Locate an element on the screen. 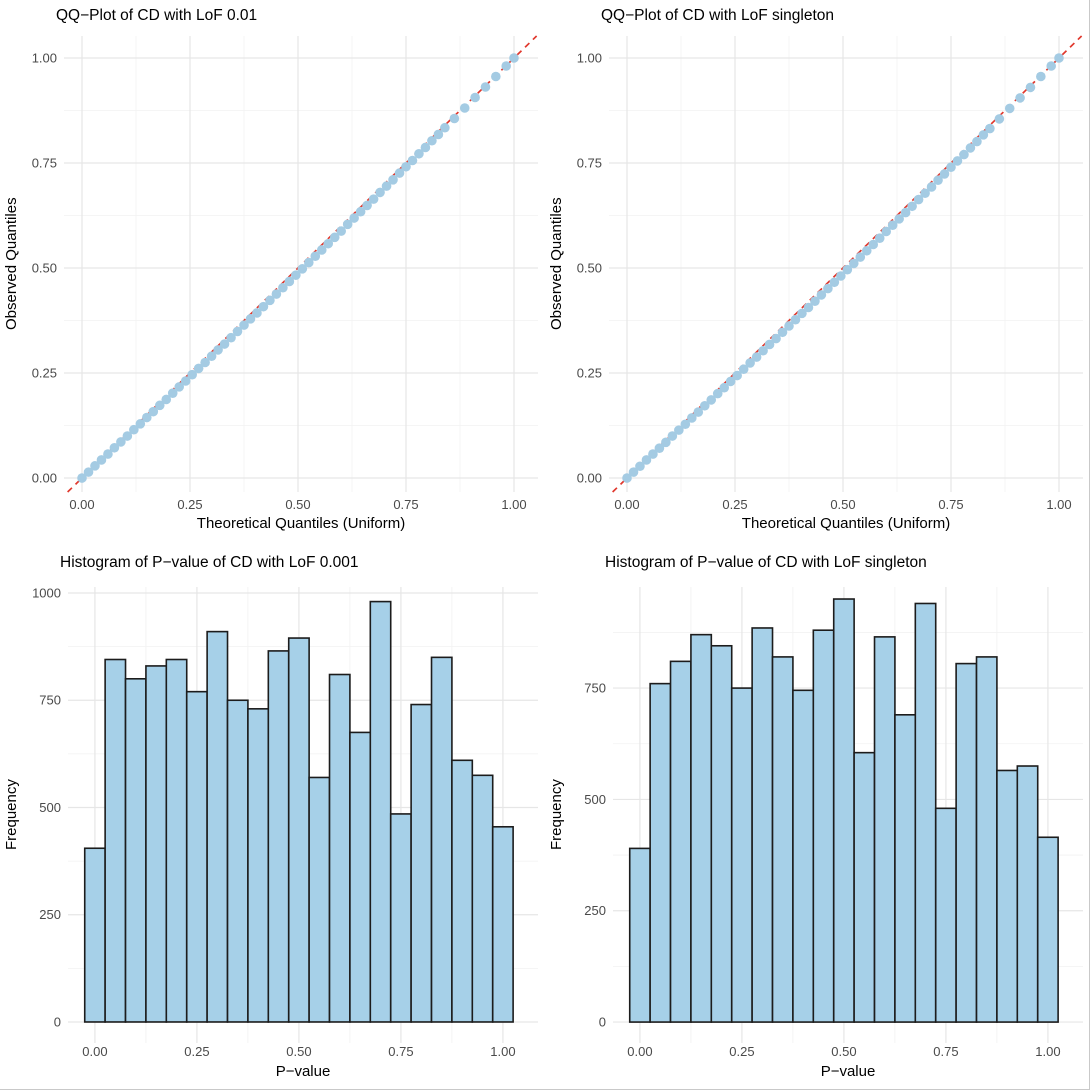 This screenshot has width=1090, height=1090. y-tick-label: 0.50 is located at coordinates (44, 268).